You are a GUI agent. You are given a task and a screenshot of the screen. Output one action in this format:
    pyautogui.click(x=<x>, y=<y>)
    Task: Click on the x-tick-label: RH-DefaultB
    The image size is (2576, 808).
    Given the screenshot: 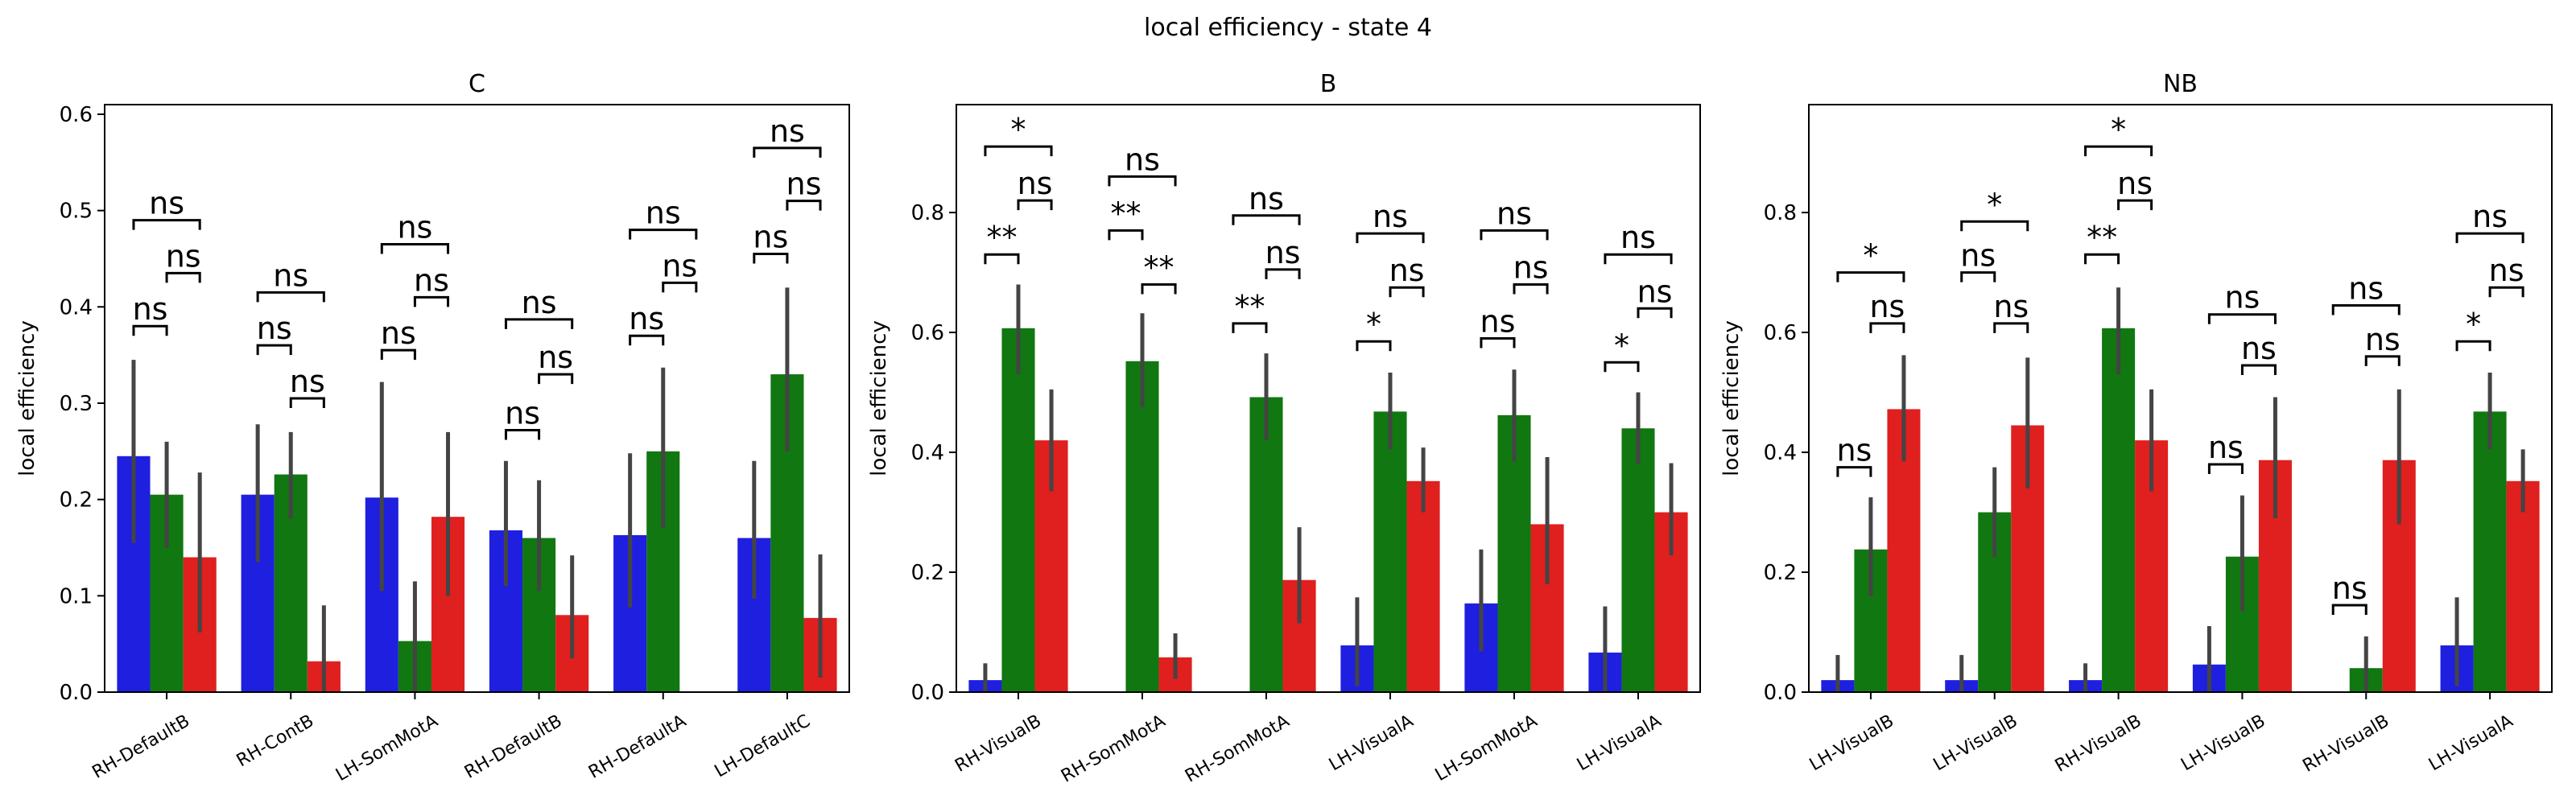 What is the action you would take?
    pyautogui.click(x=513, y=747)
    